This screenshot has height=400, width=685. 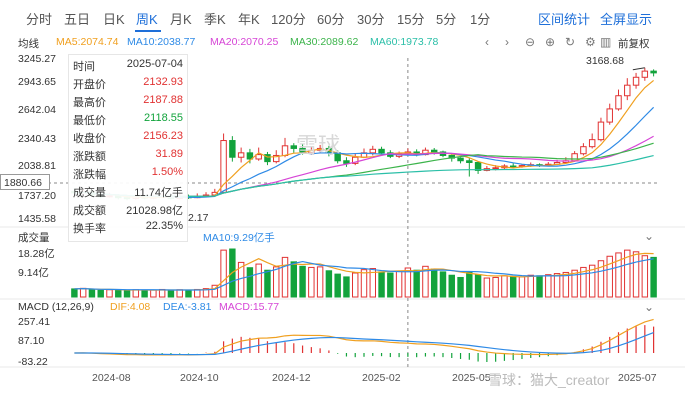 What do you see at coordinates (89, 121) in the screenshot?
I see `tooltip-key: 最低价` at bounding box center [89, 121].